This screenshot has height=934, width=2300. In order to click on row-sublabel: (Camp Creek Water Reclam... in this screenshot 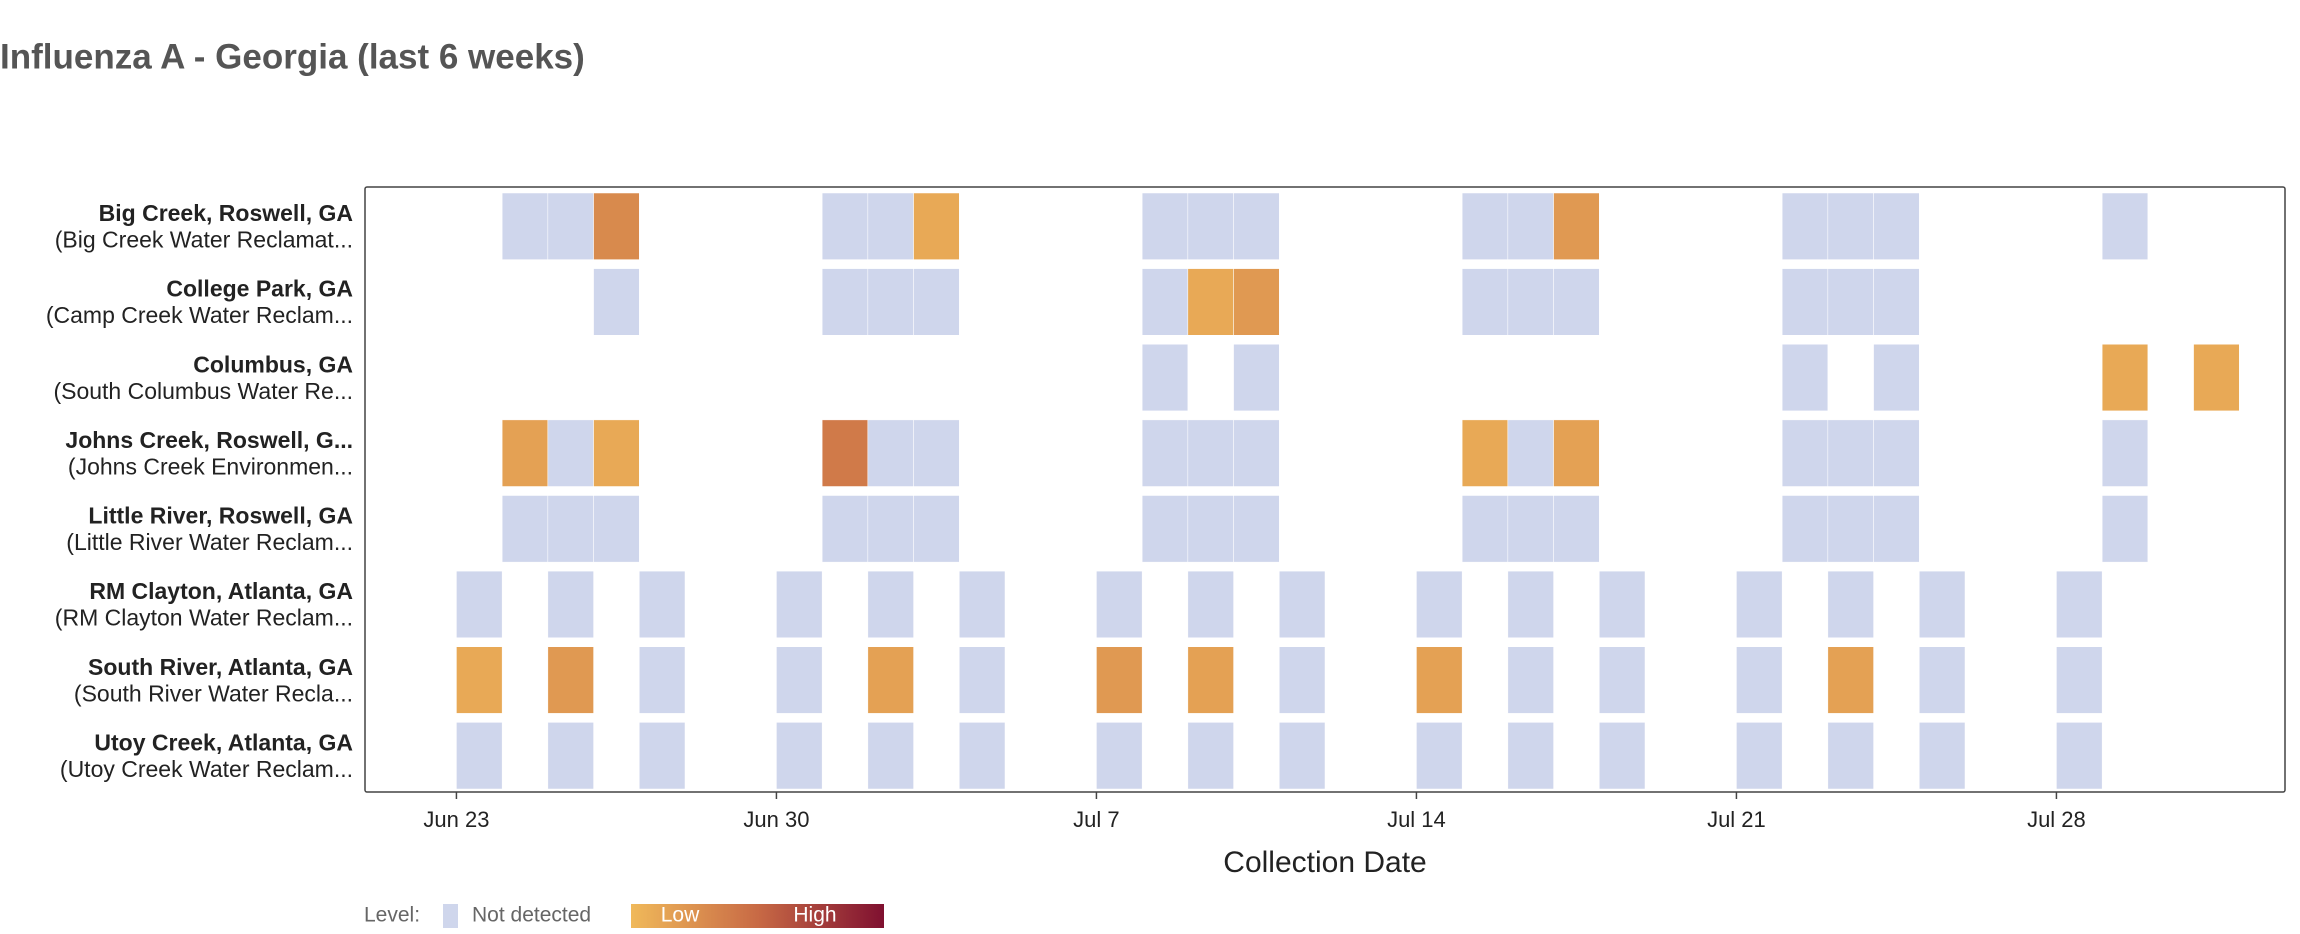, I will do `click(199, 315)`.